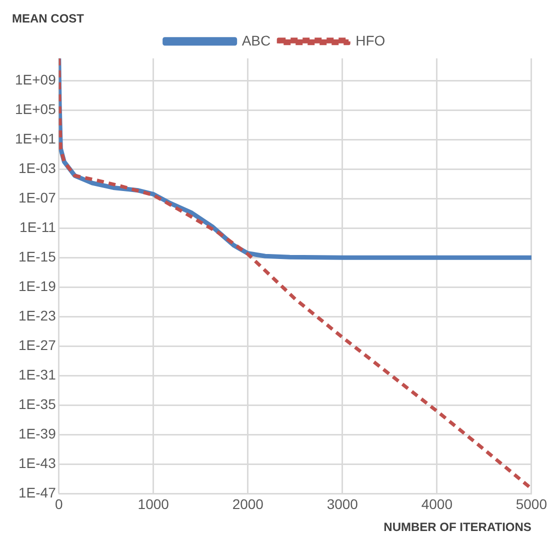  Describe the element at coordinates (37, 345) in the screenshot. I see `y-tick-label: 1E-27` at that location.